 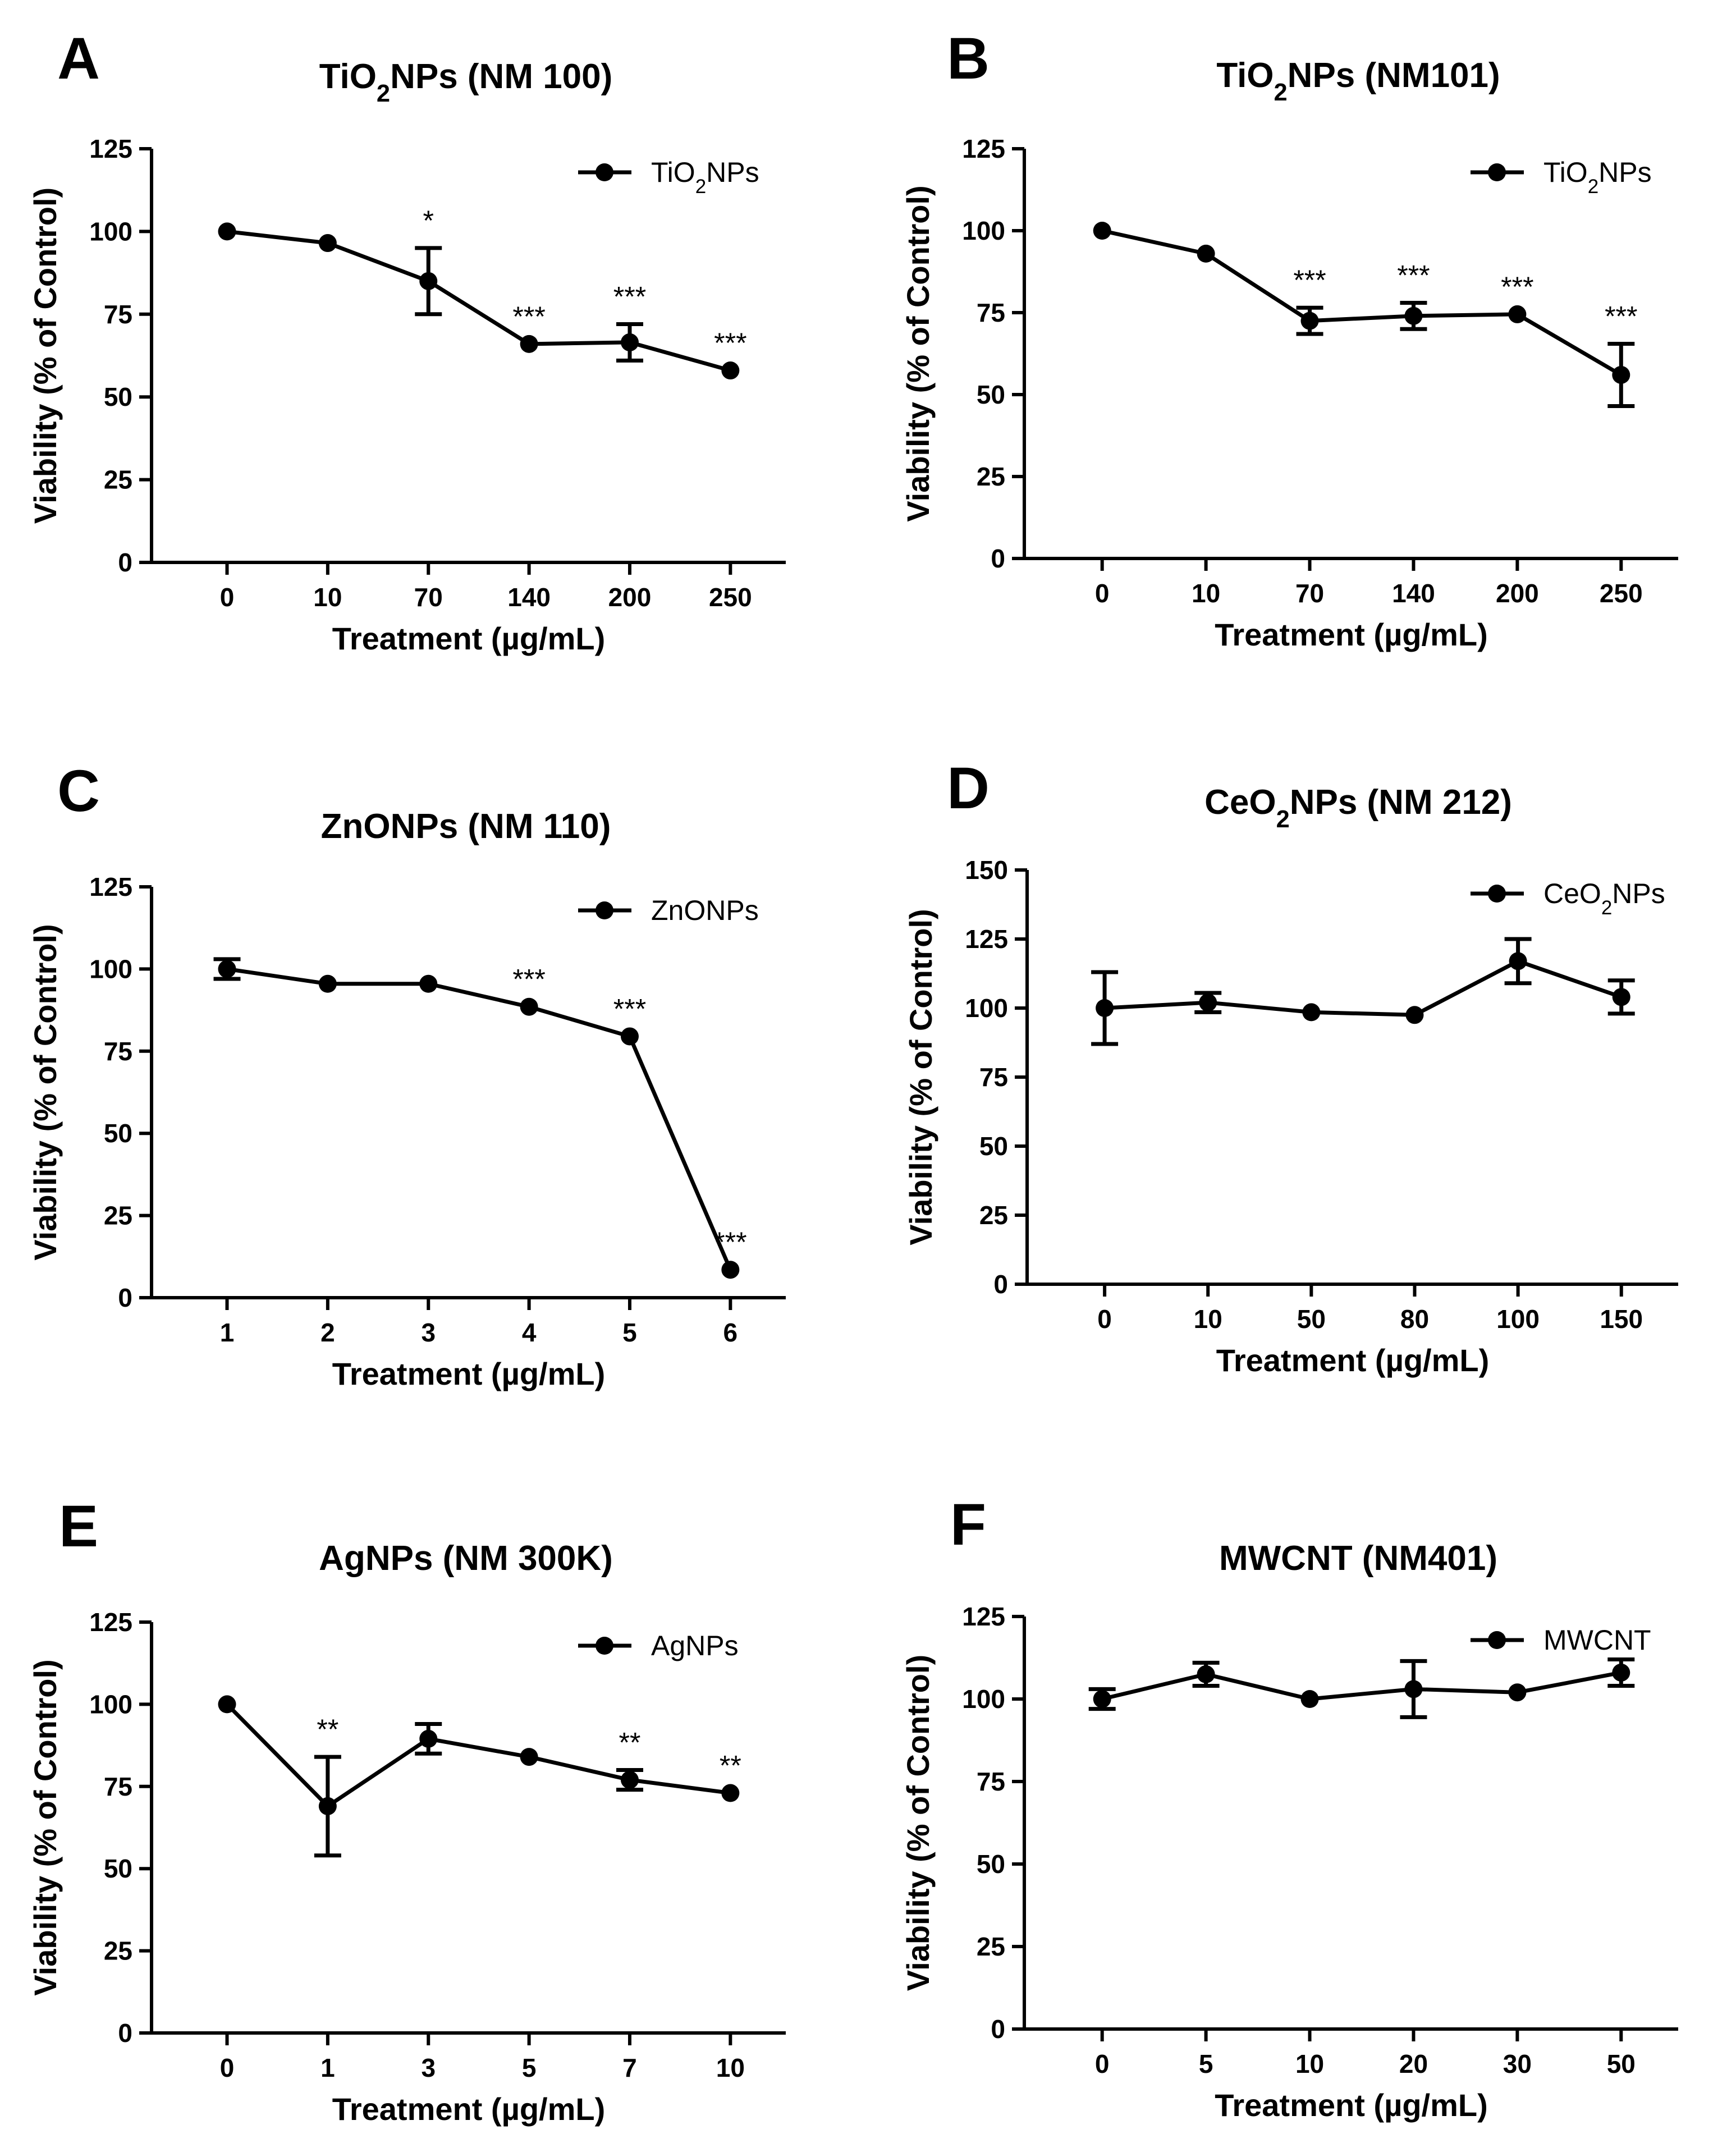 I want to click on legend-label-main: MWCNT, so click(x=1597, y=1640).